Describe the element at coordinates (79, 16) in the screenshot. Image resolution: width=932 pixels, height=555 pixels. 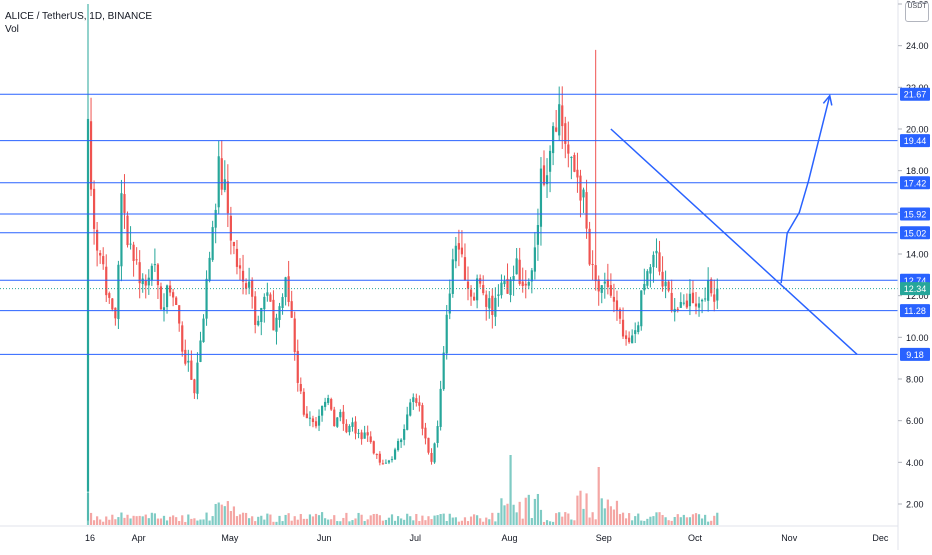
I see `symbol-title: ALICE / TetherUS, 1D, BINANCE` at that location.